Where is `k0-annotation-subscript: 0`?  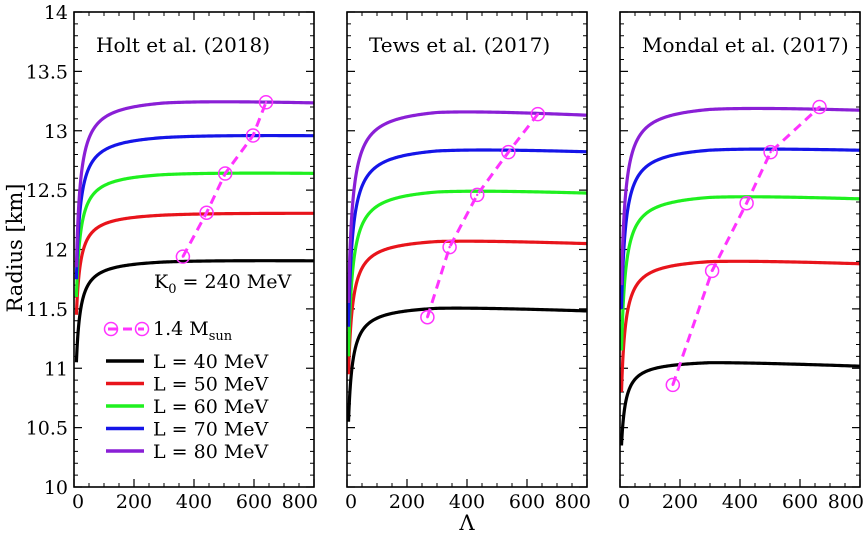
k0-annotation-subscript: 0 is located at coordinates (172, 289).